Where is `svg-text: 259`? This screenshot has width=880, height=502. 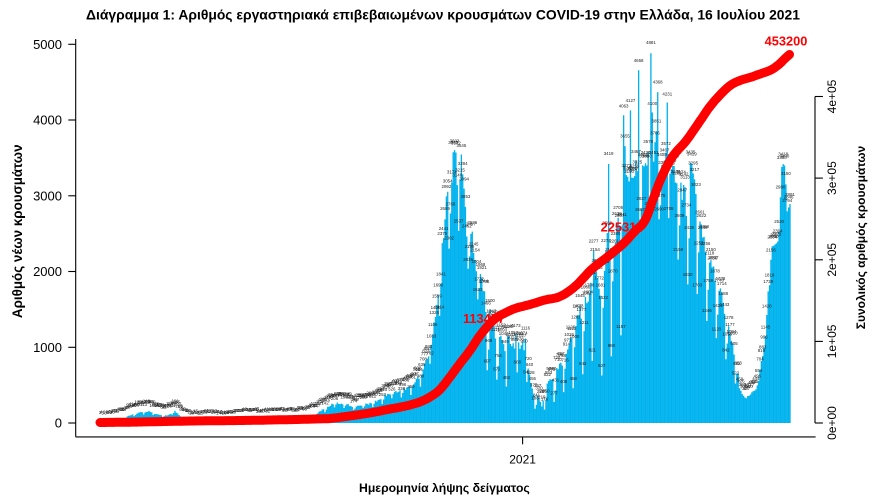 svg-text: 259 is located at coordinates (372, 394).